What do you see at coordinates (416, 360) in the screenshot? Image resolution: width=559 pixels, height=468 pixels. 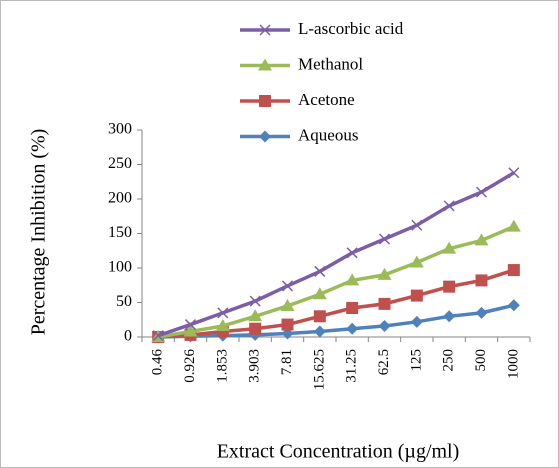 I see `x-tick-label: 125` at bounding box center [416, 360].